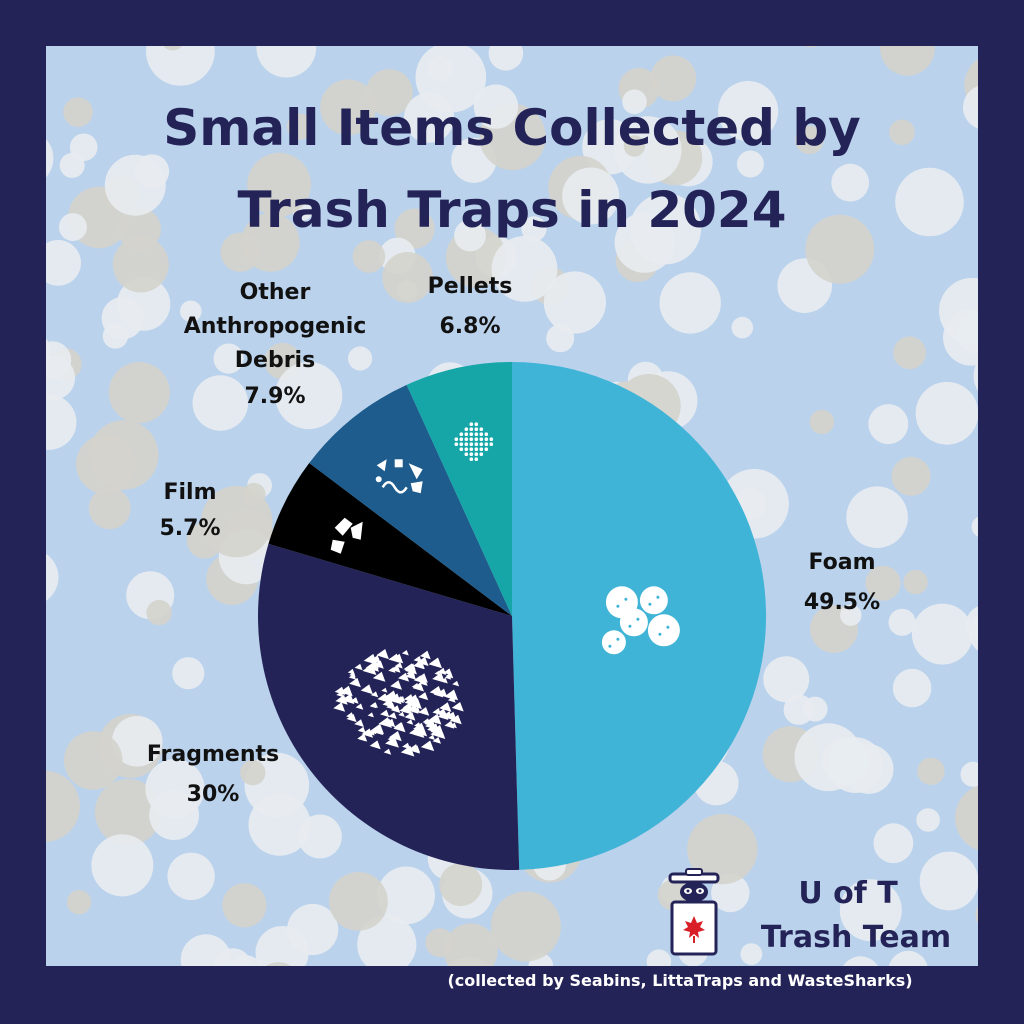  Describe the element at coordinates (190, 528) in the screenshot. I see `slice-value-label: 5.7%` at that location.